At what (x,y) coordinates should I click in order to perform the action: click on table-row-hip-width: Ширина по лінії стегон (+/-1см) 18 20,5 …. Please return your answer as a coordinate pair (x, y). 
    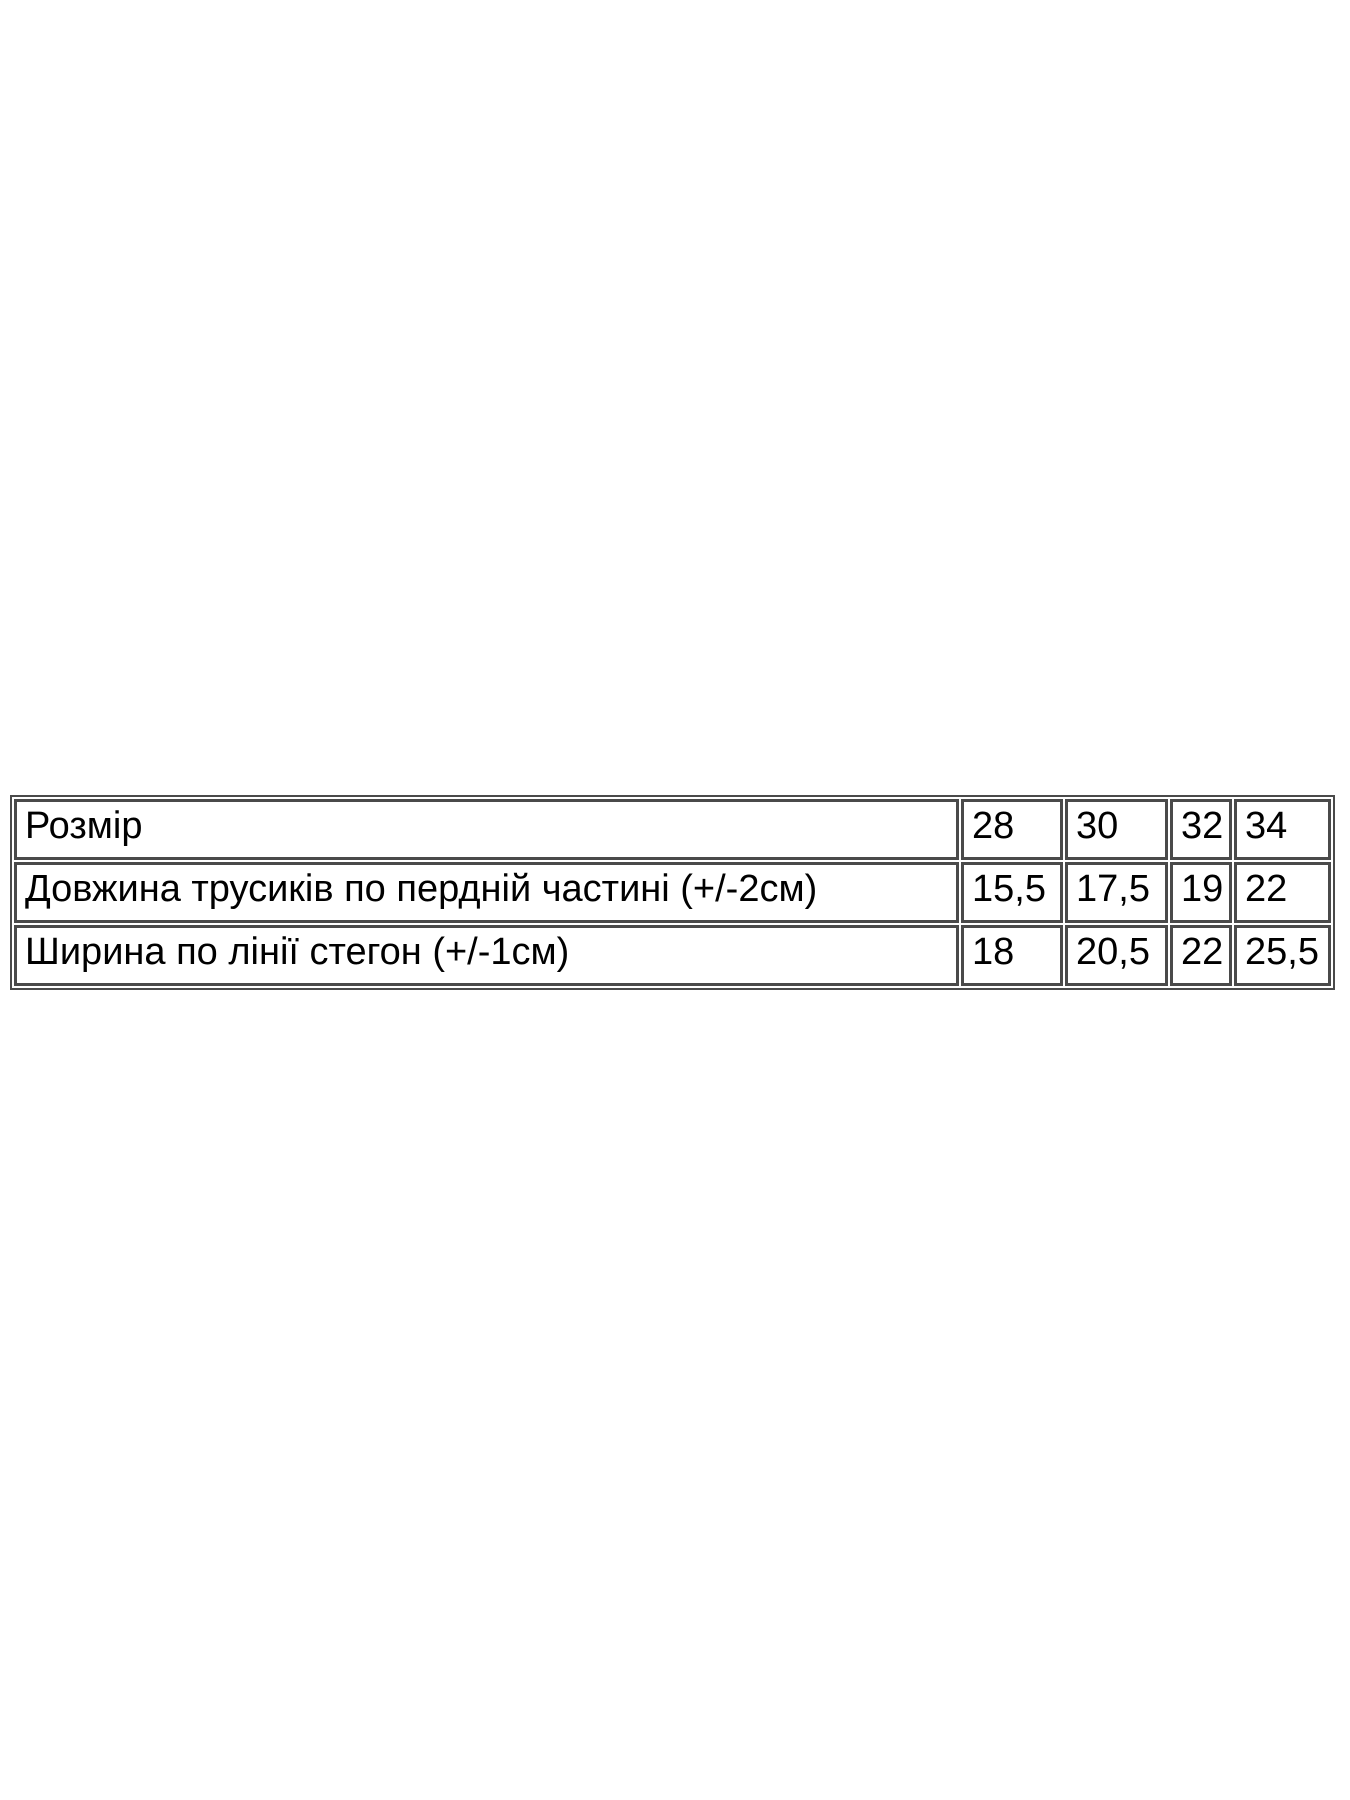
    Looking at the image, I should click on (672, 955).